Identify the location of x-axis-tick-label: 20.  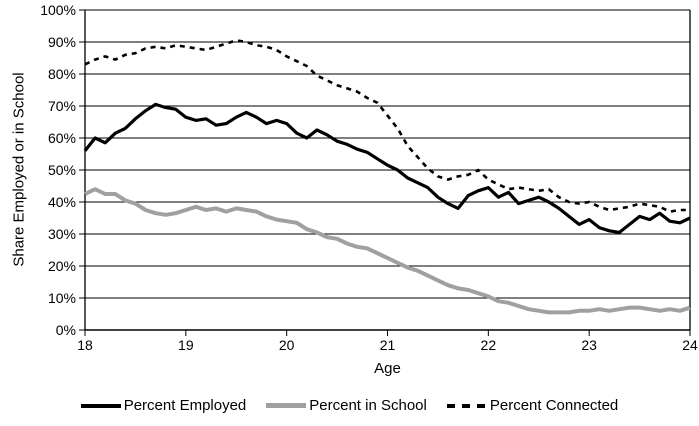
(287, 345).